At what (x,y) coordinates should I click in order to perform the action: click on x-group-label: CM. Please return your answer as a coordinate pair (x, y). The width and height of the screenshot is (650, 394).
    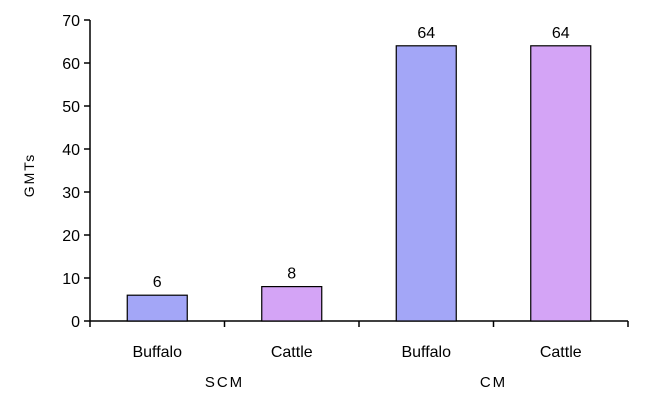
    Looking at the image, I should click on (493, 382).